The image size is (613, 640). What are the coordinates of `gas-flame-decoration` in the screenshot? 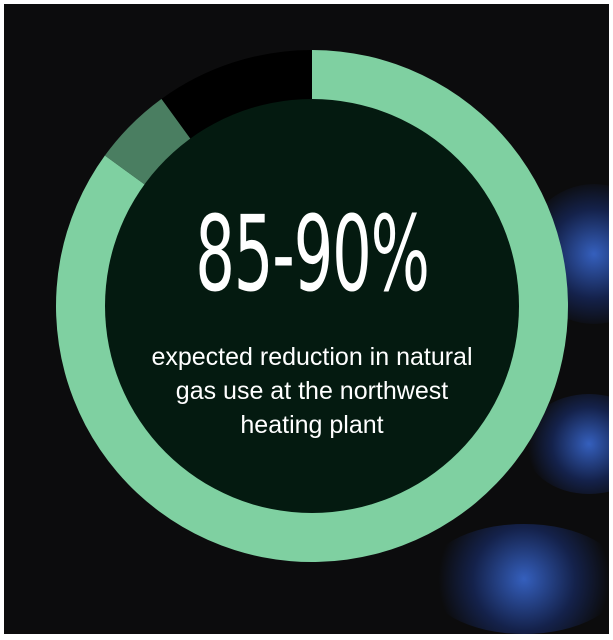 It's located at (516, 579).